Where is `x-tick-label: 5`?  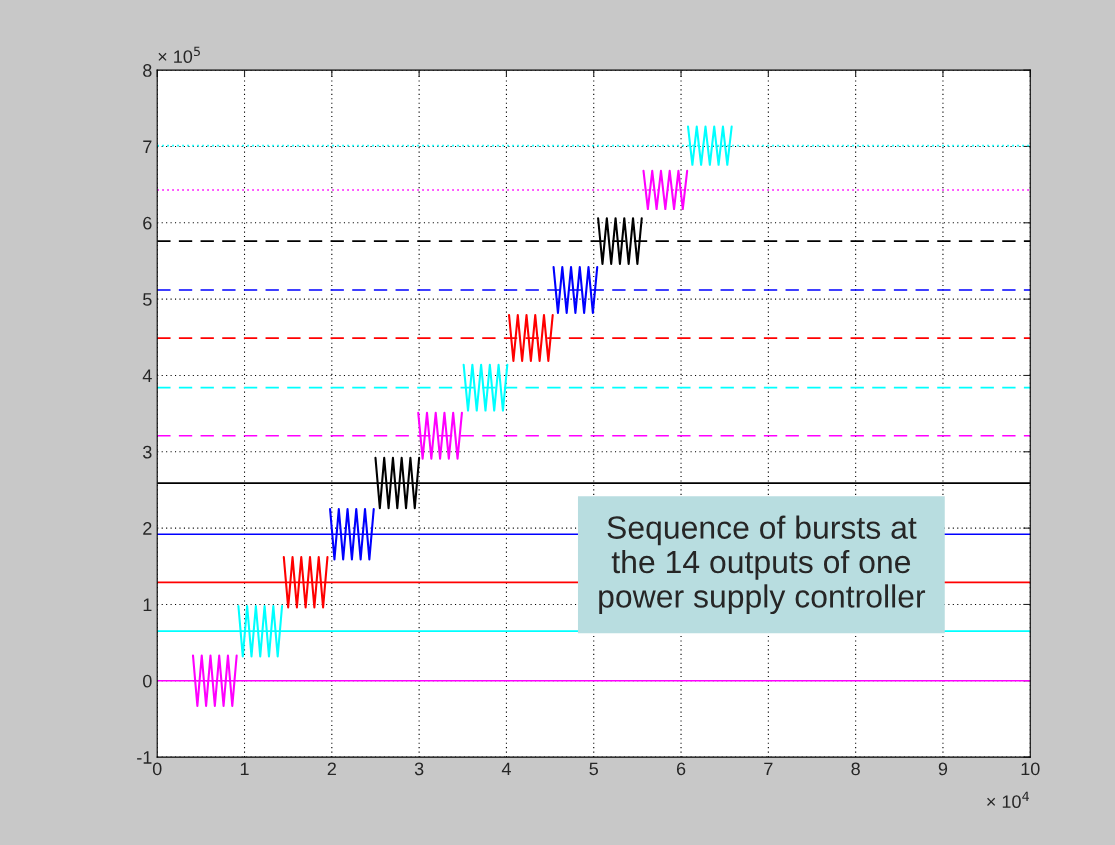 x-tick-label: 5 is located at coordinates (593, 769).